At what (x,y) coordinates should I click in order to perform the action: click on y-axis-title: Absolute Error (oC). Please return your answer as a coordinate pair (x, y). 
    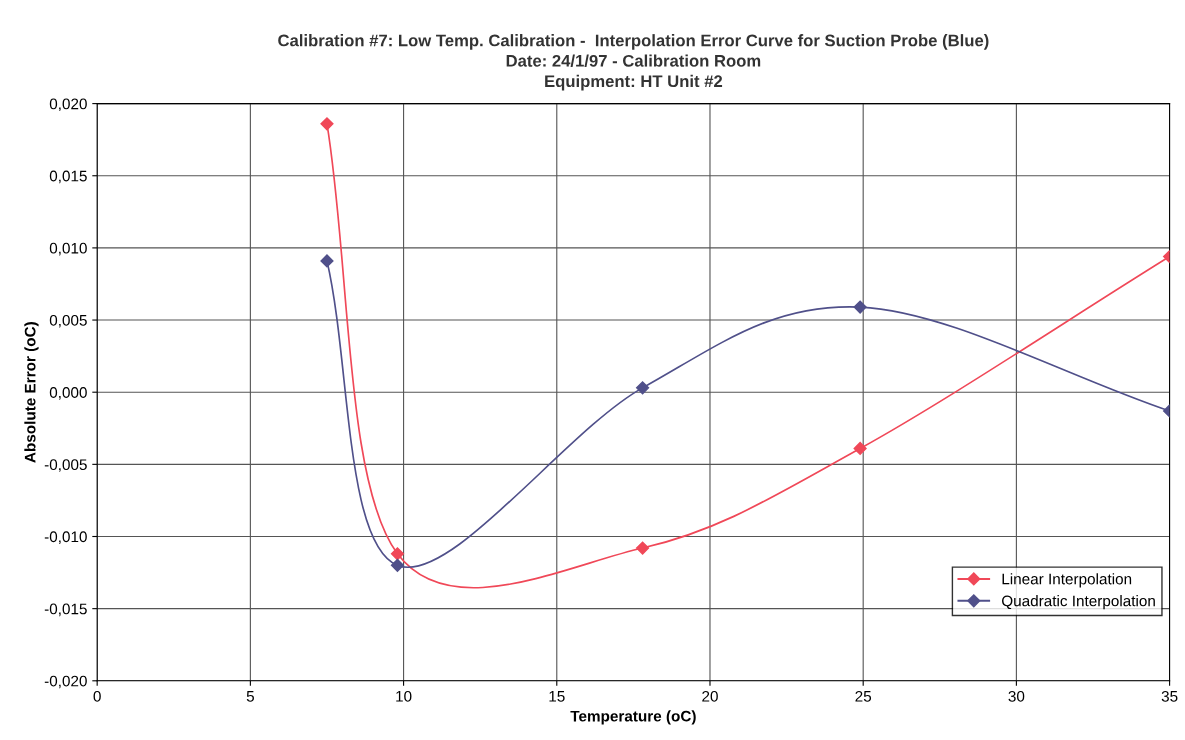
    Looking at the image, I should click on (31, 392).